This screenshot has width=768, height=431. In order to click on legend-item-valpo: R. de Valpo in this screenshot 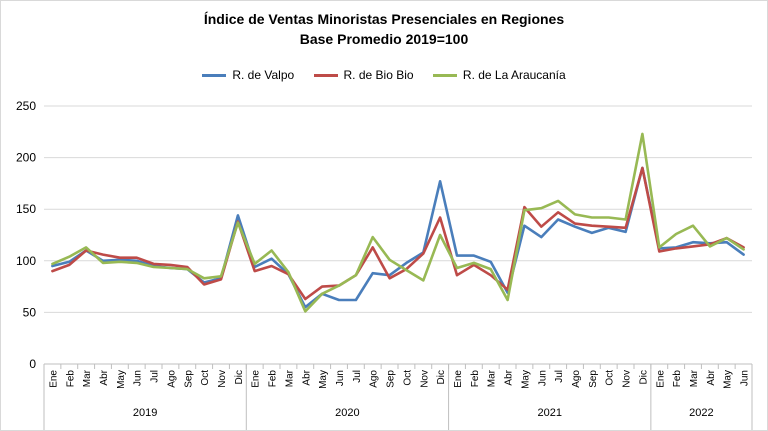, I will do `click(248, 75)`.